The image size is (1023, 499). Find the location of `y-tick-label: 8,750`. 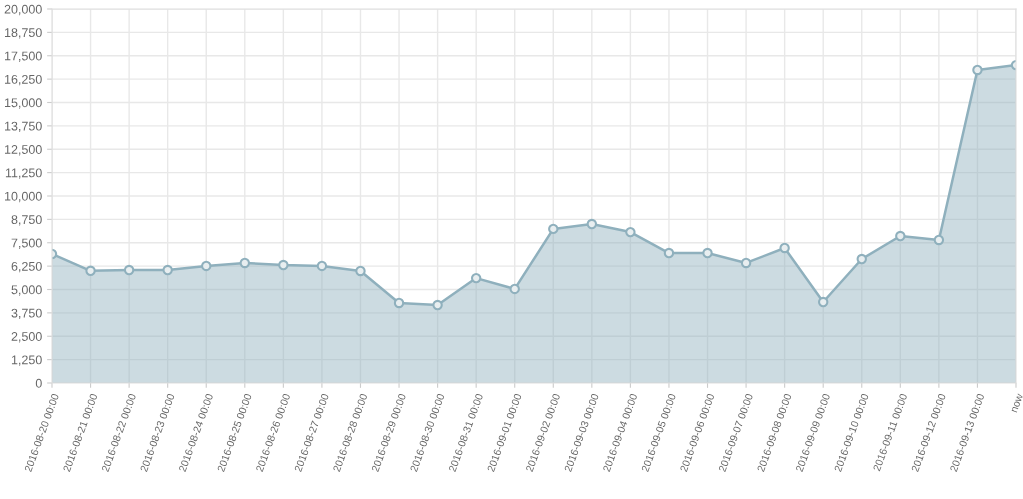

y-tick-label: 8,750 is located at coordinates (26, 220).